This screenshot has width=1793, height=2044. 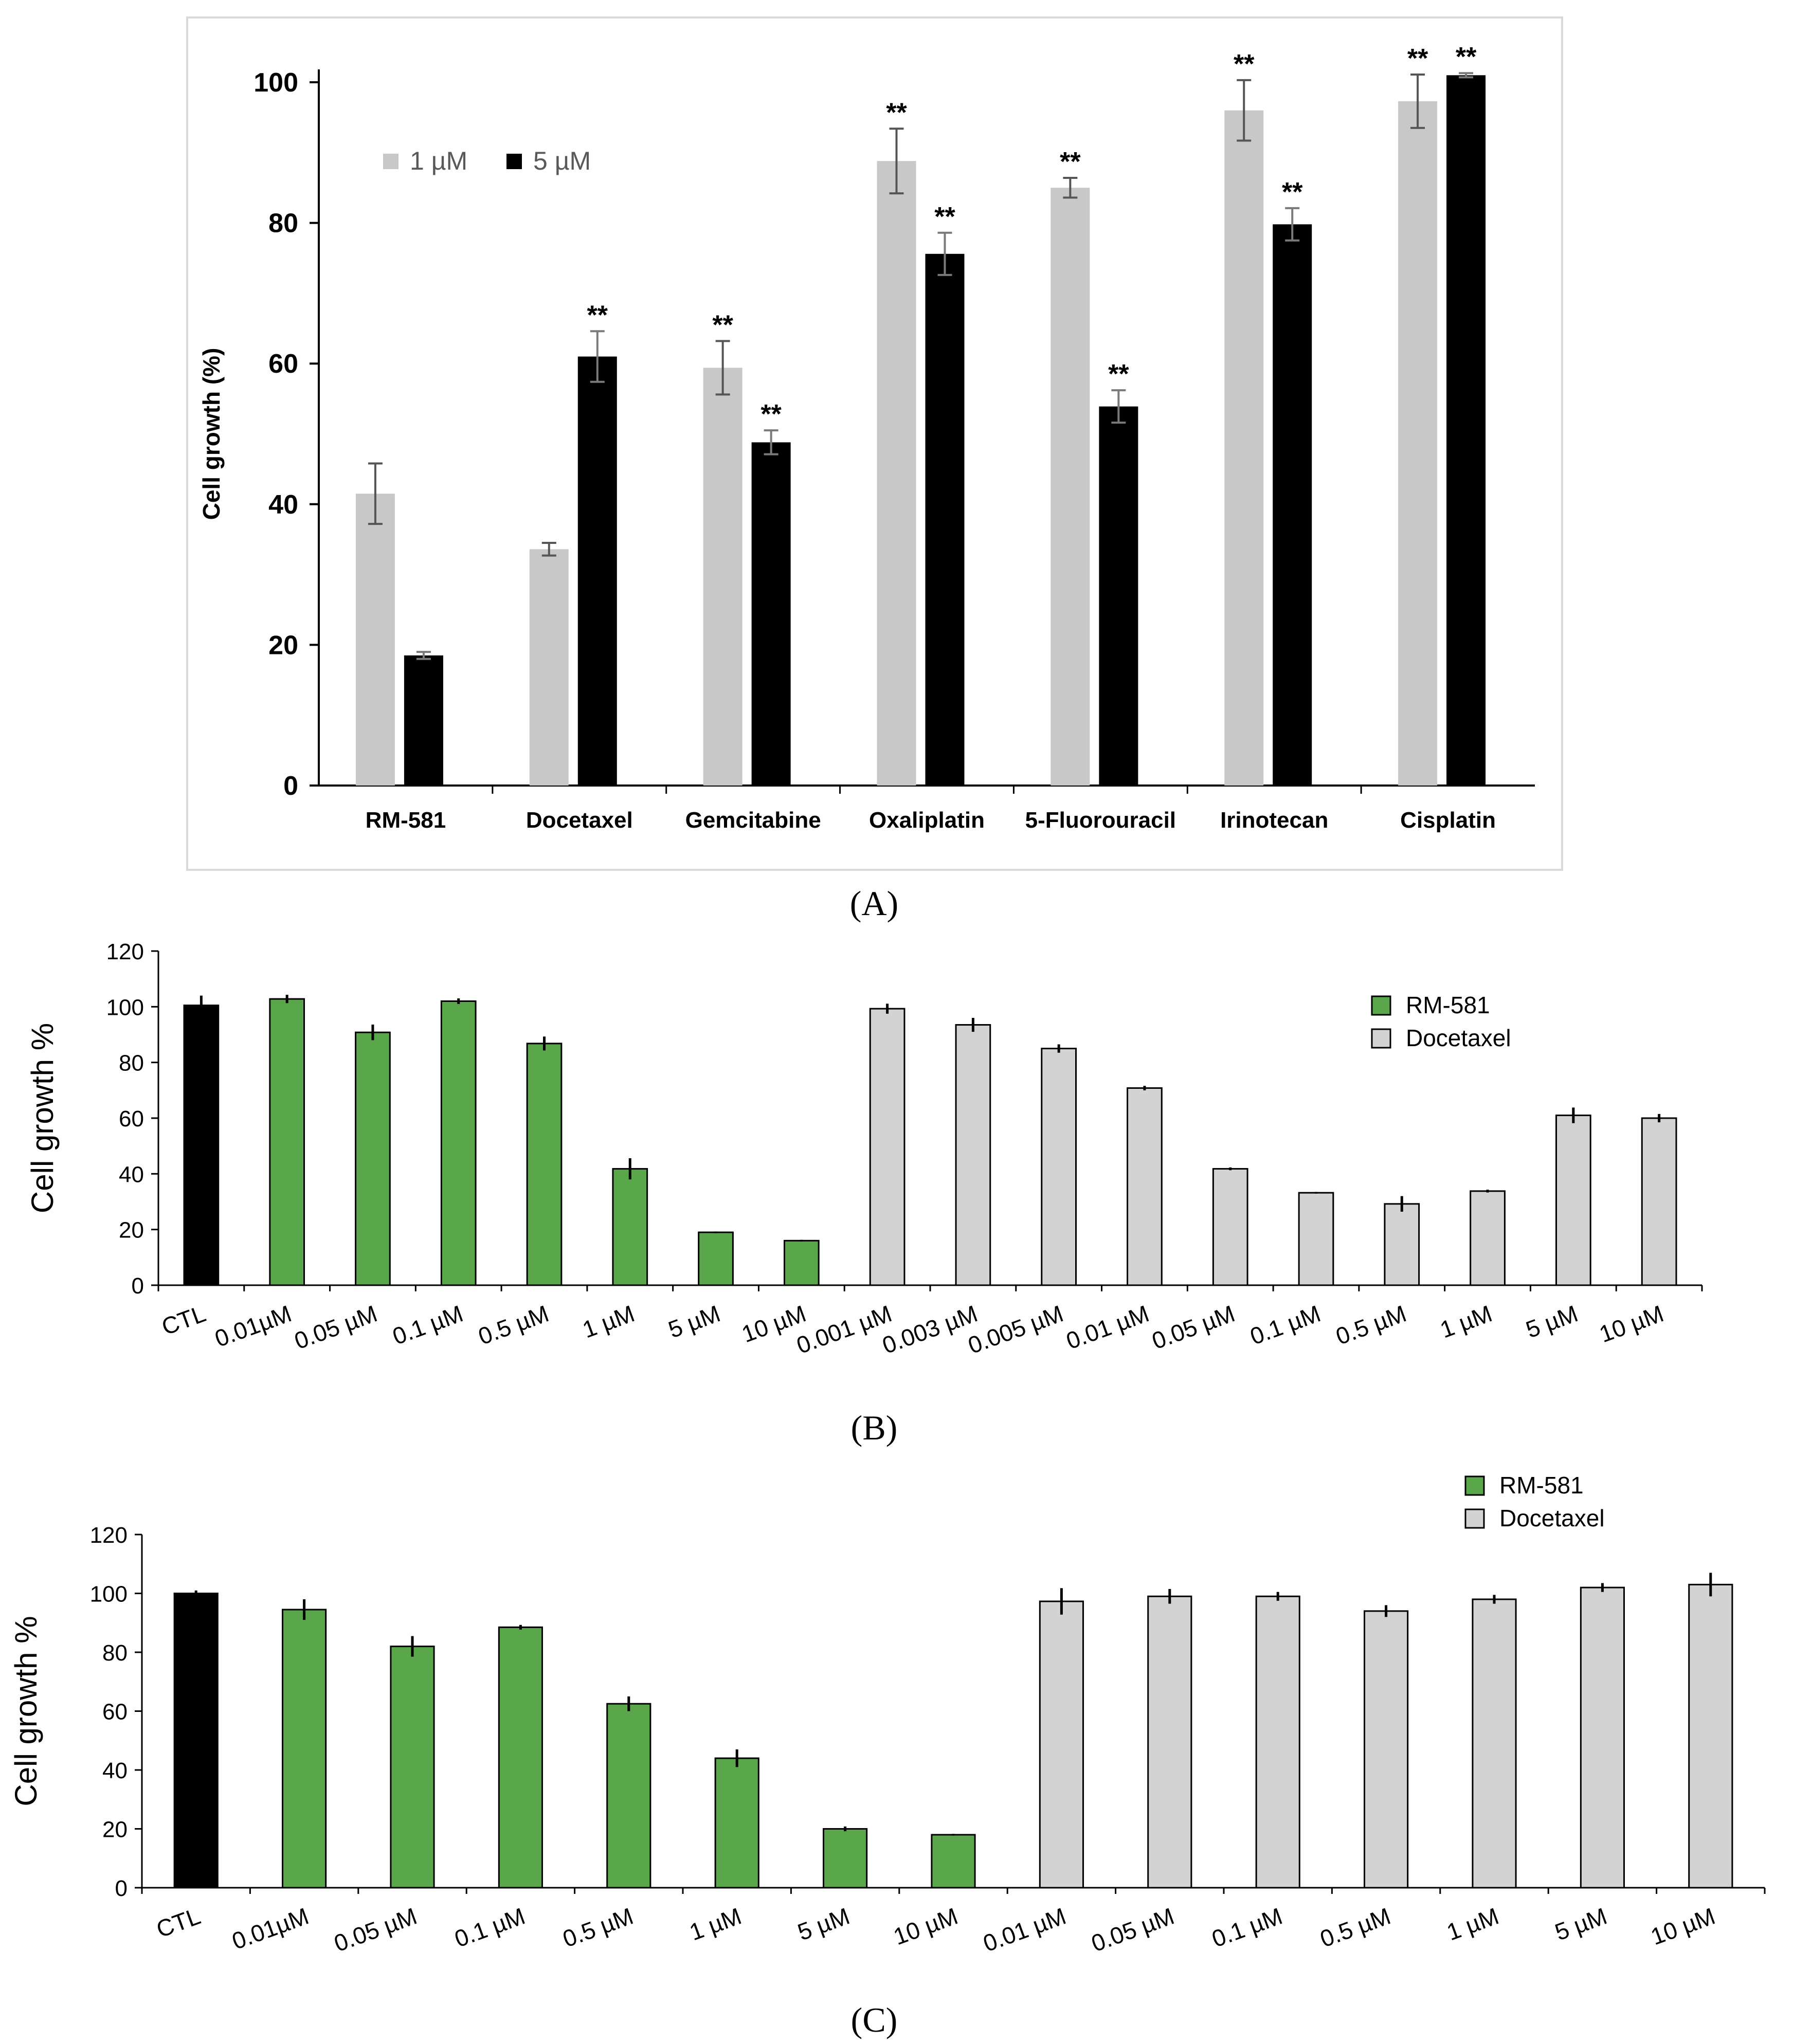 What do you see at coordinates (439, 161) in the screenshot?
I see `legend-label: 1 µM` at bounding box center [439, 161].